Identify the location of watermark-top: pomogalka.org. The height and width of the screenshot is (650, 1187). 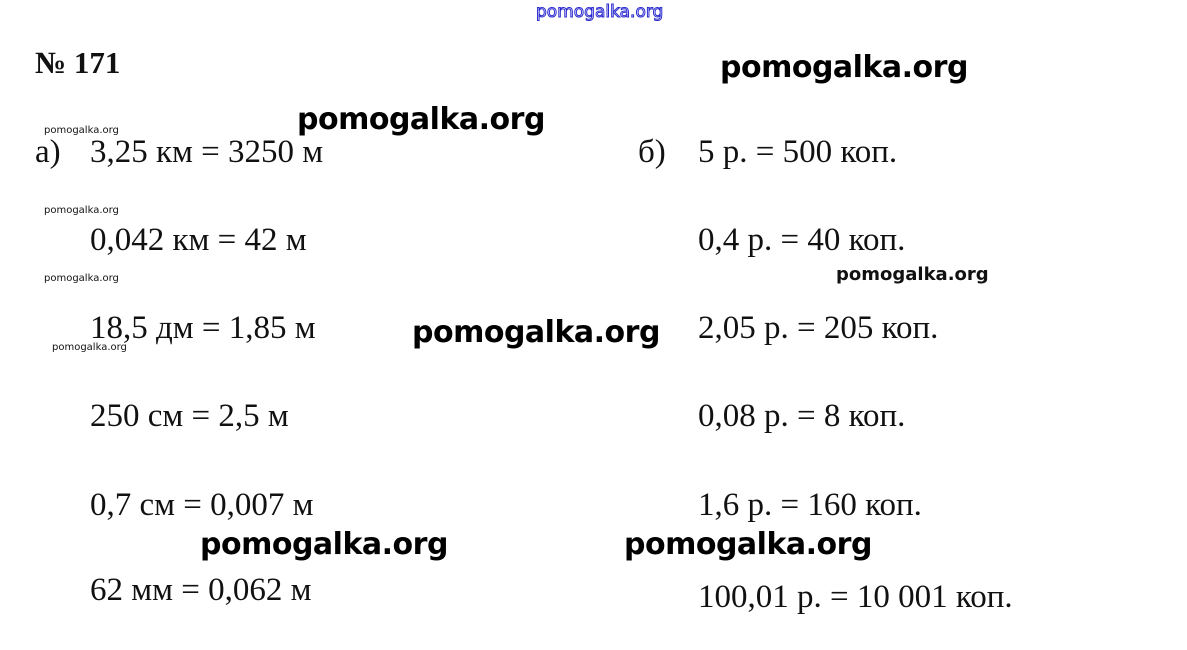
(599, 12).